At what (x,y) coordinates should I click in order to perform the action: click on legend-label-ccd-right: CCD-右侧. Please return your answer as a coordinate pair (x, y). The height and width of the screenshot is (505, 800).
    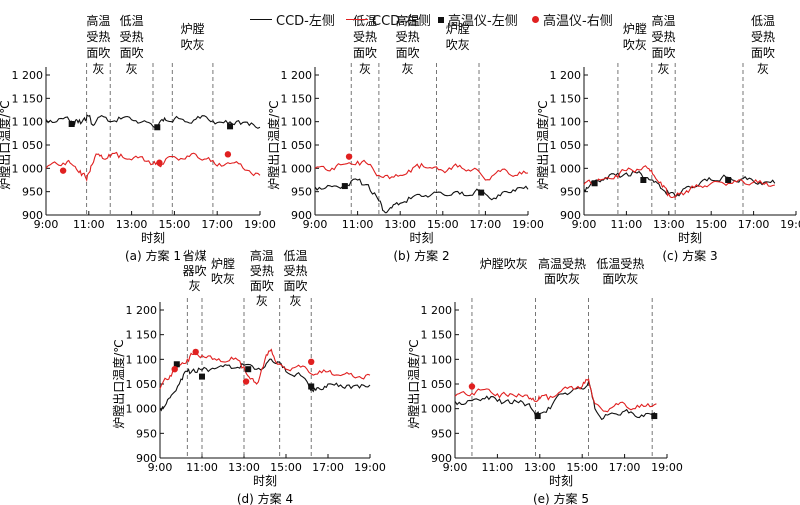
    Looking at the image, I should click on (401, 21).